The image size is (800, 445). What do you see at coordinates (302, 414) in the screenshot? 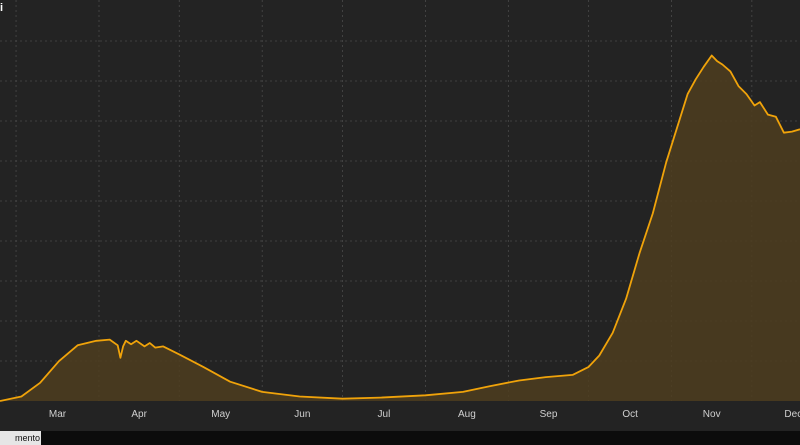
I see `x-tick-label: Jun` at bounding box center [302, 414].